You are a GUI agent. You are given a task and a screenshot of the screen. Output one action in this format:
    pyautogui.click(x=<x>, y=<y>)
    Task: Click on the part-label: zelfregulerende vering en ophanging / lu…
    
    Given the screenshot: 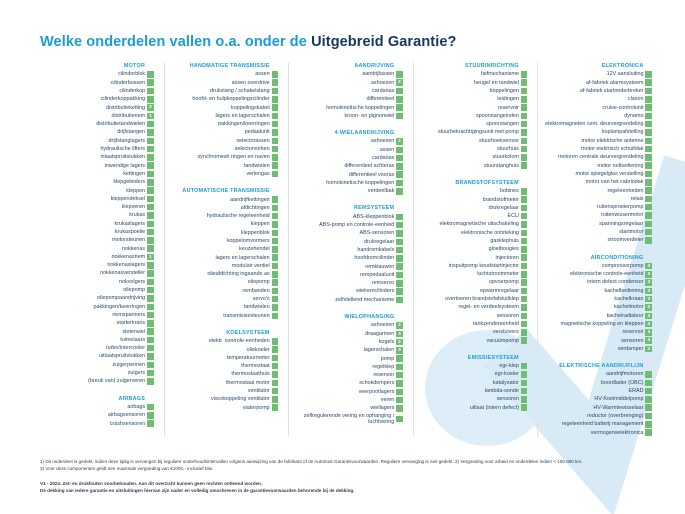 What is the action you would take?
    pyautogui.click(x=349, y=418)
    